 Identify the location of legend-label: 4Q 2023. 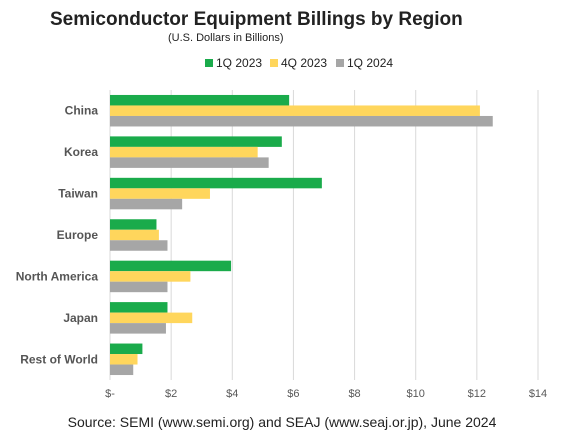
(304, 63).